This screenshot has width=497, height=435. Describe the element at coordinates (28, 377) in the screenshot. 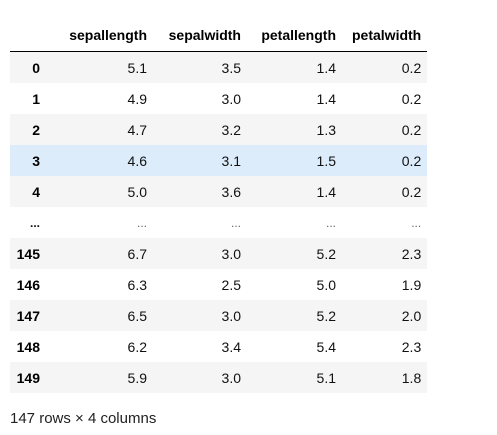

I see `row-index: 149` at that location.